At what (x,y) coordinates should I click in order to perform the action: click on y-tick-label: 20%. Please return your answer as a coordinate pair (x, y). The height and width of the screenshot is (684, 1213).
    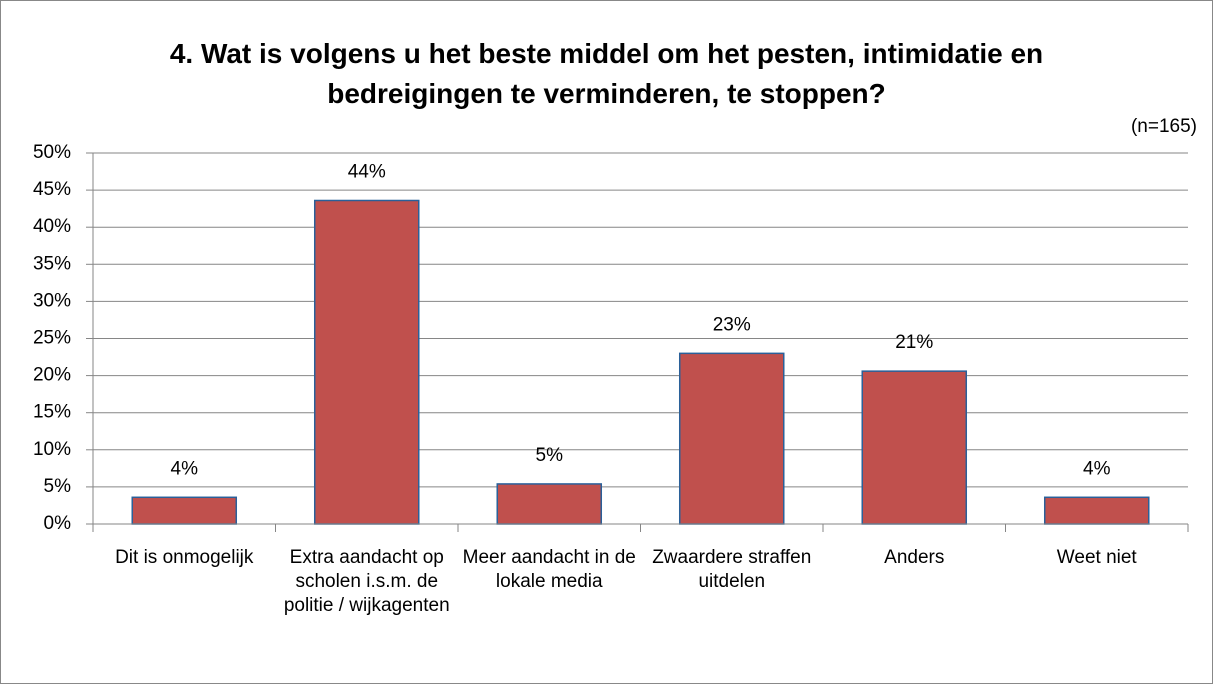
    Looking at the image, I should click on (52, 375).